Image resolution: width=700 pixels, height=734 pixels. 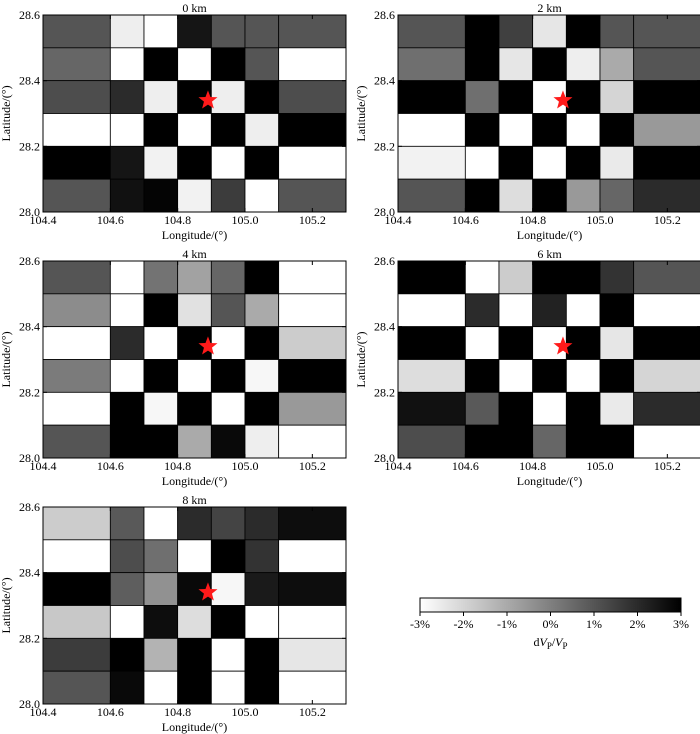 I want to click on colorbar-label: dVP/VP, so click(x=550, y=643).